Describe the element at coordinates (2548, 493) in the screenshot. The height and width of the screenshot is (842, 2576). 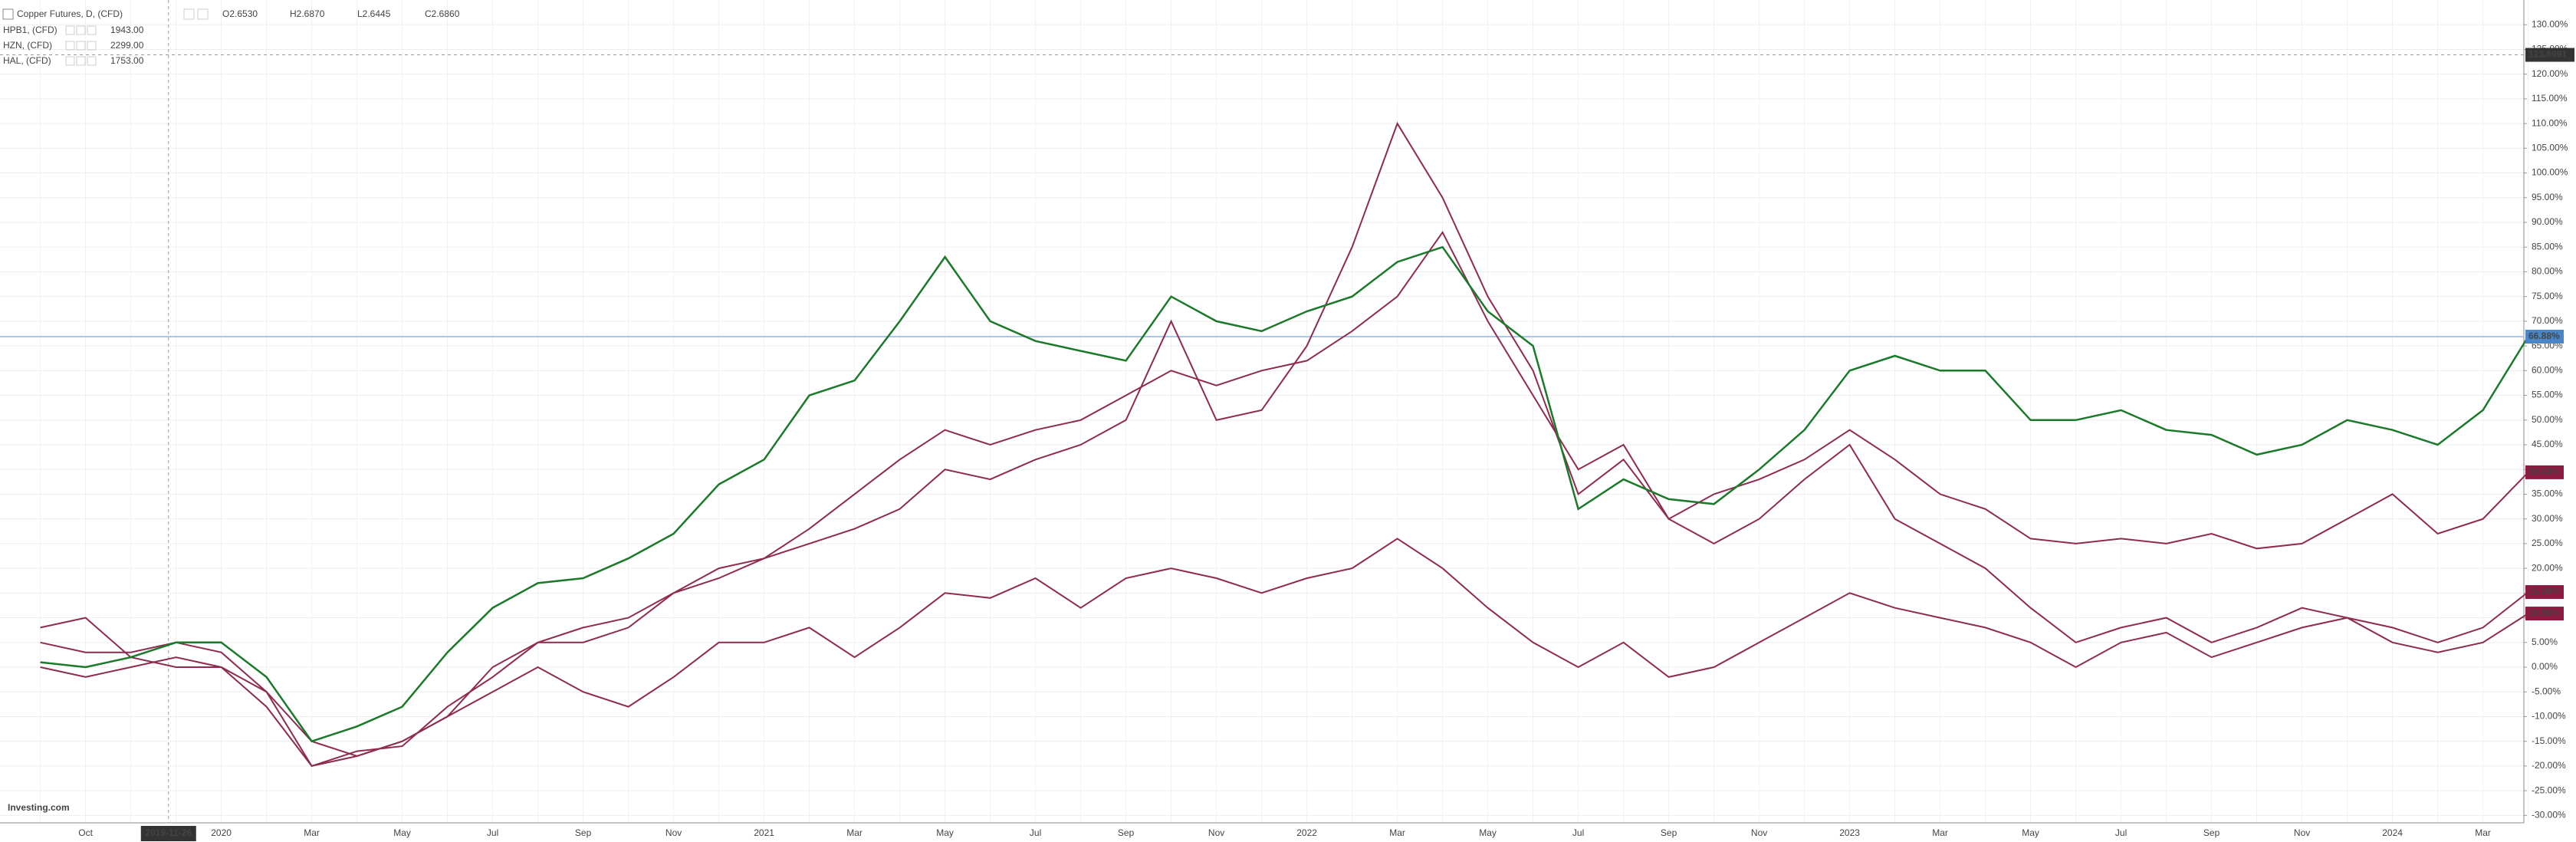
I see `y-tick-label: 35.00%` at that location.